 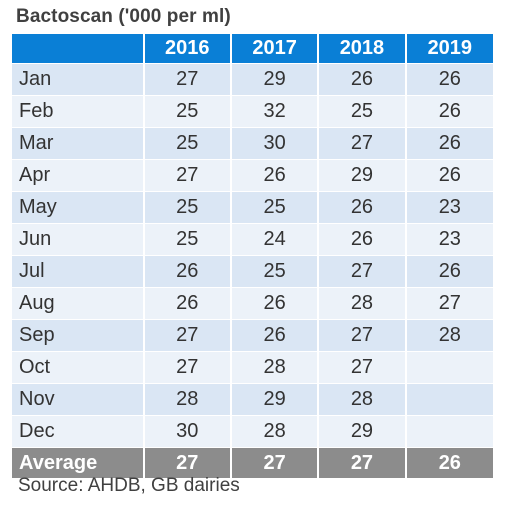 I want to click on month-label: Mar, so click(x=78, y=143).